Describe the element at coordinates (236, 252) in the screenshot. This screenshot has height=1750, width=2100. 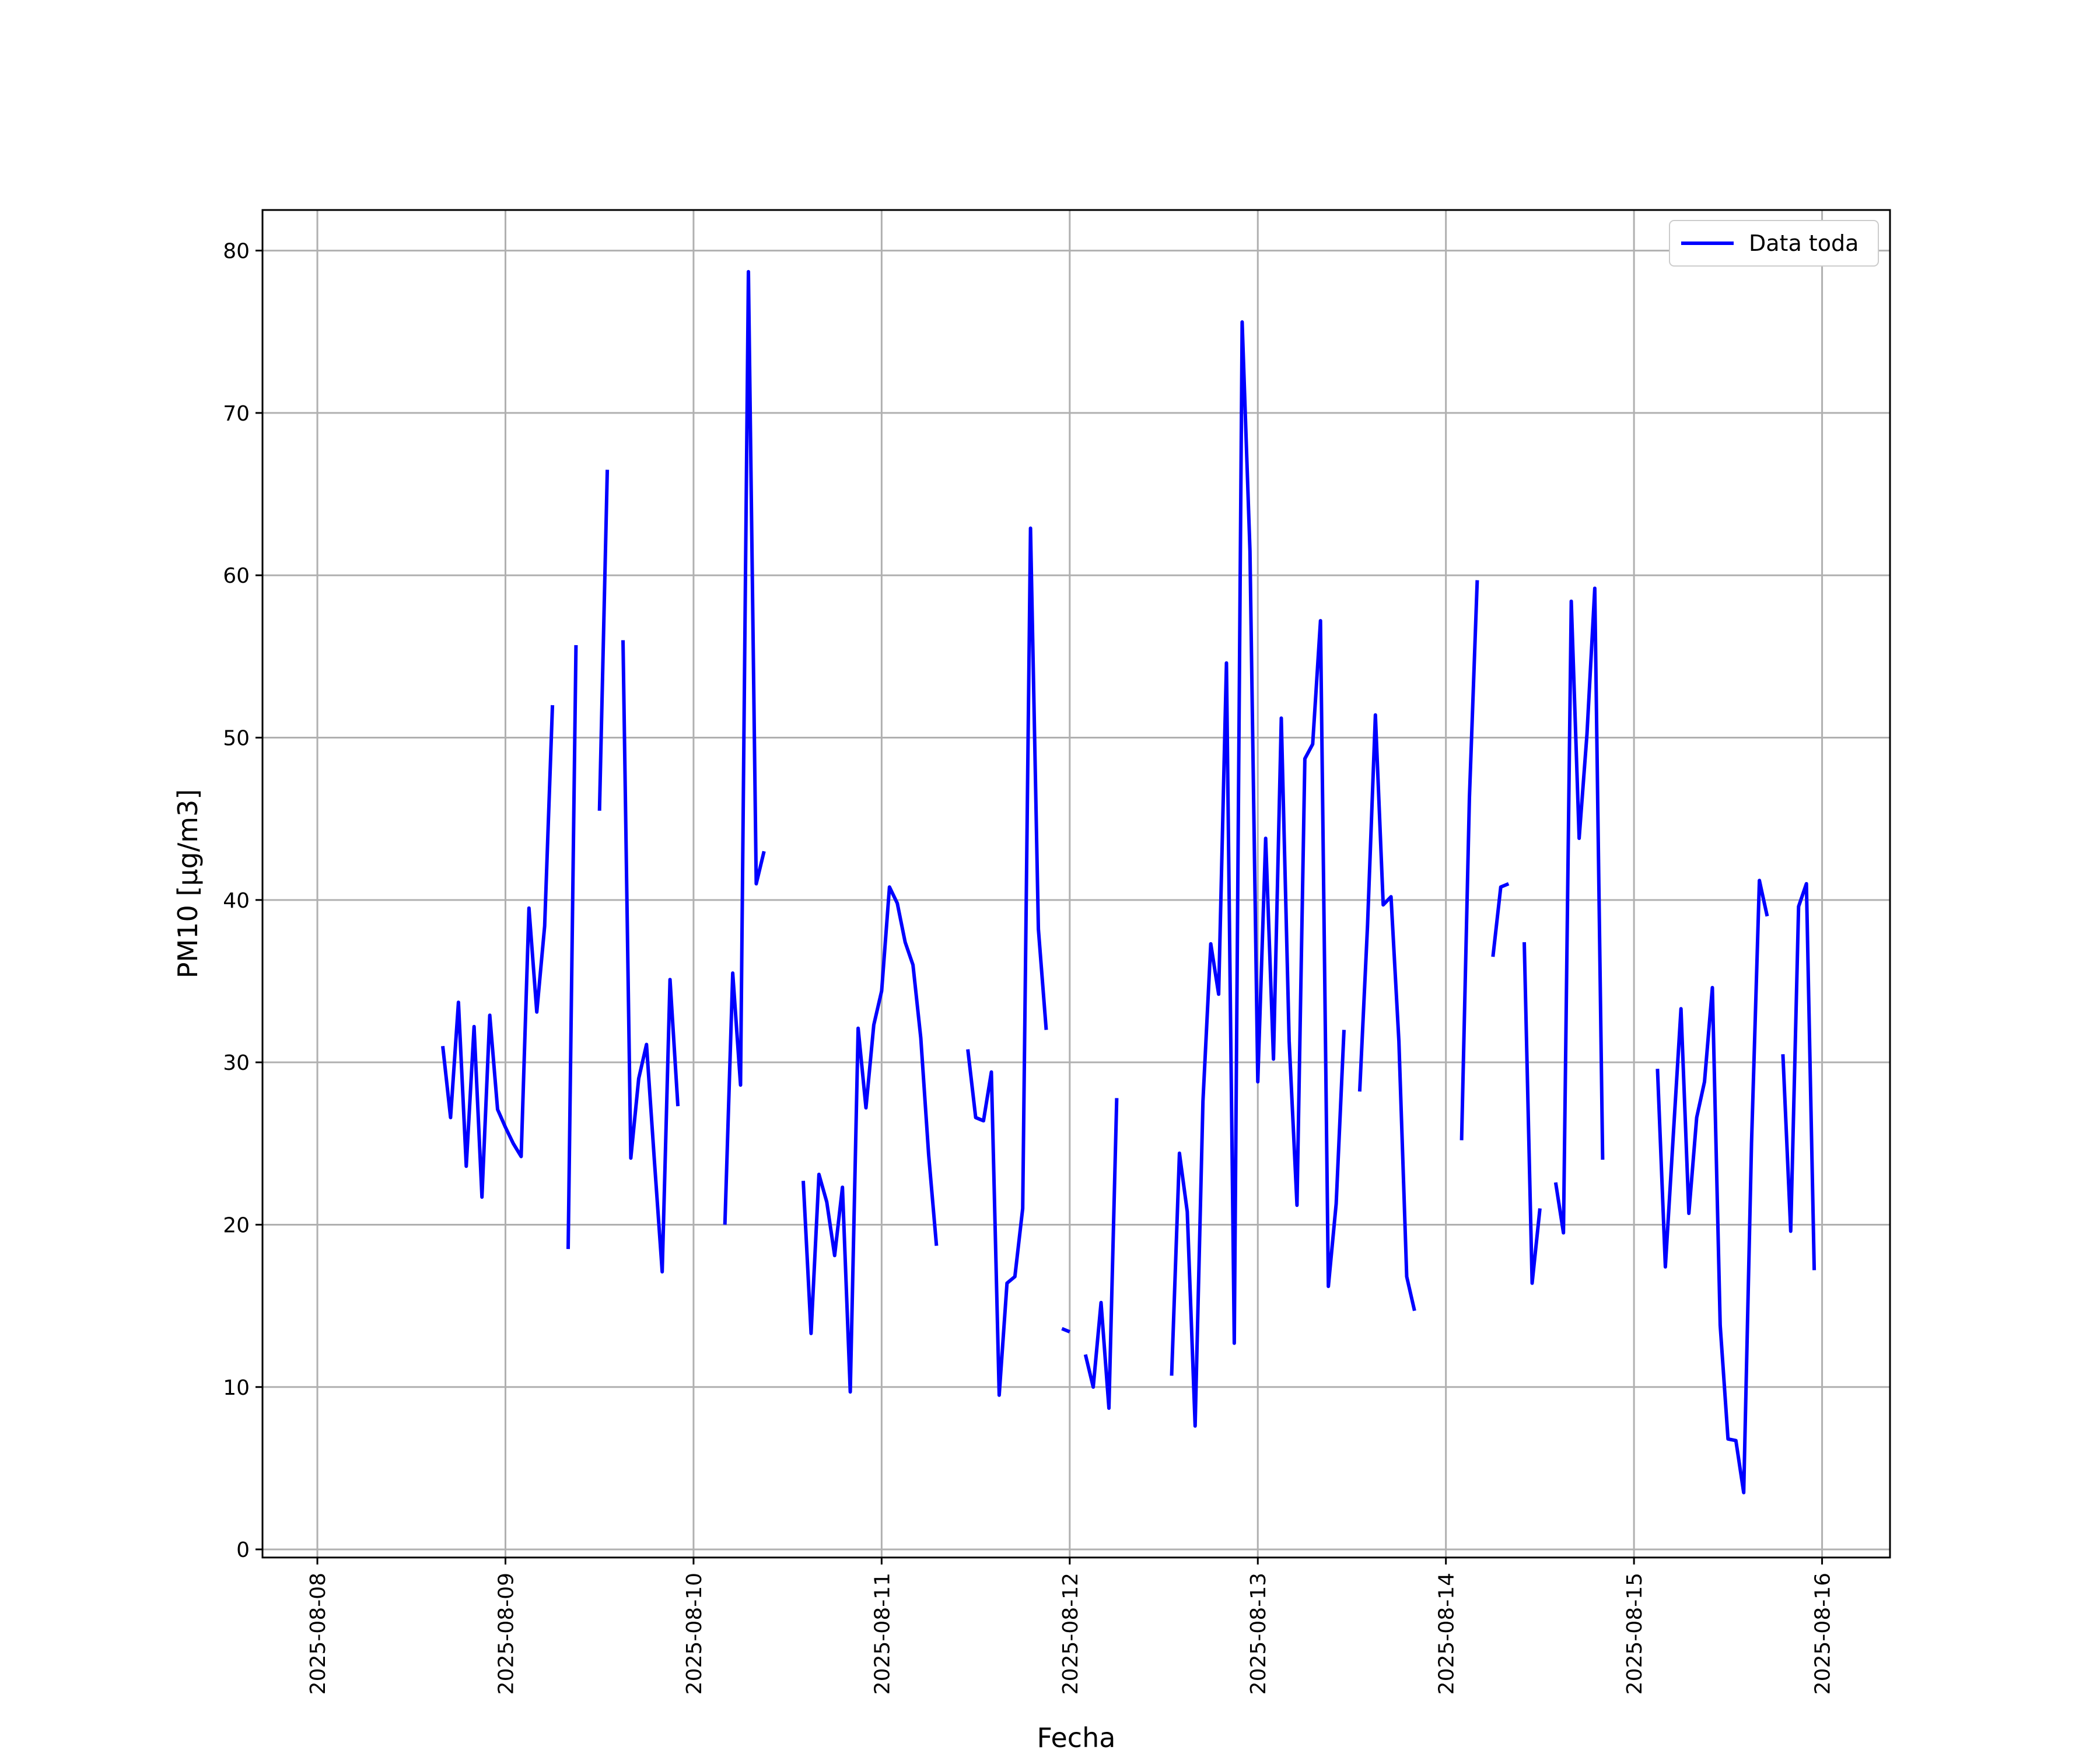
I see `y-tick-label-80: 80` at that location.